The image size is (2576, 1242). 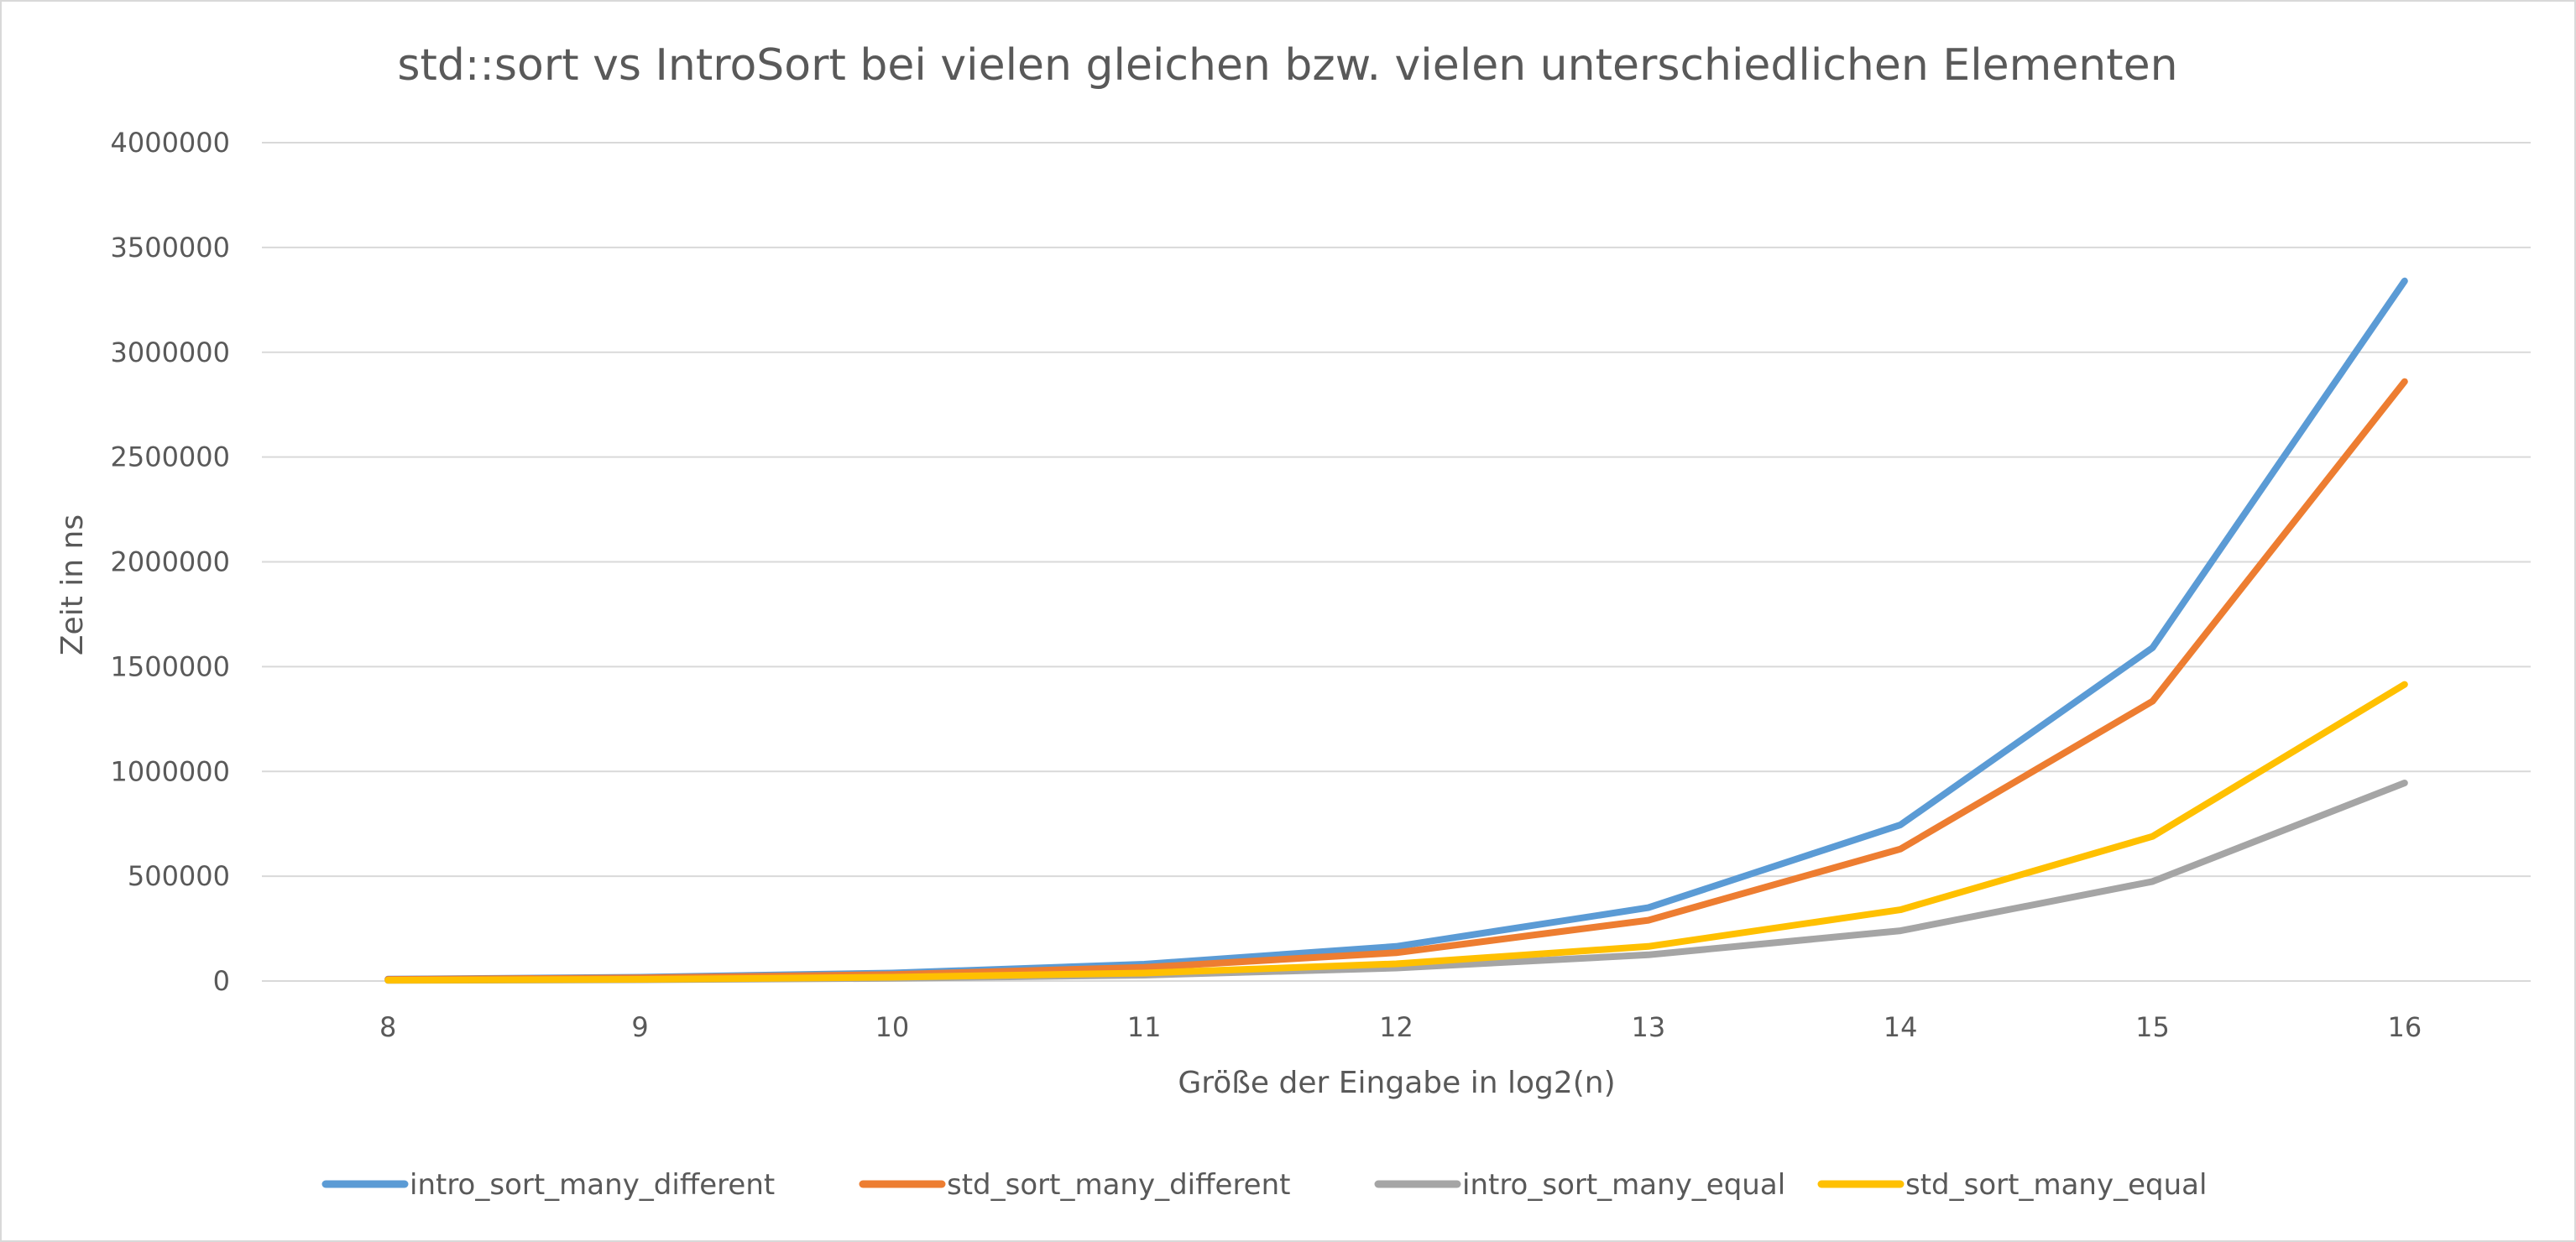 What do you see at coordinates (179, 876) in the screenshot?
I see `y-tick-label: 500000` at bounding box center [179, 876].